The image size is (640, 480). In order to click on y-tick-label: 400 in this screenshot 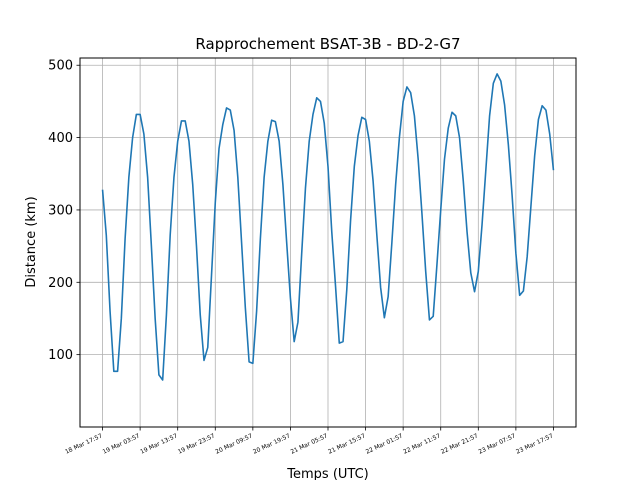, I will do `click(60, 138)`.